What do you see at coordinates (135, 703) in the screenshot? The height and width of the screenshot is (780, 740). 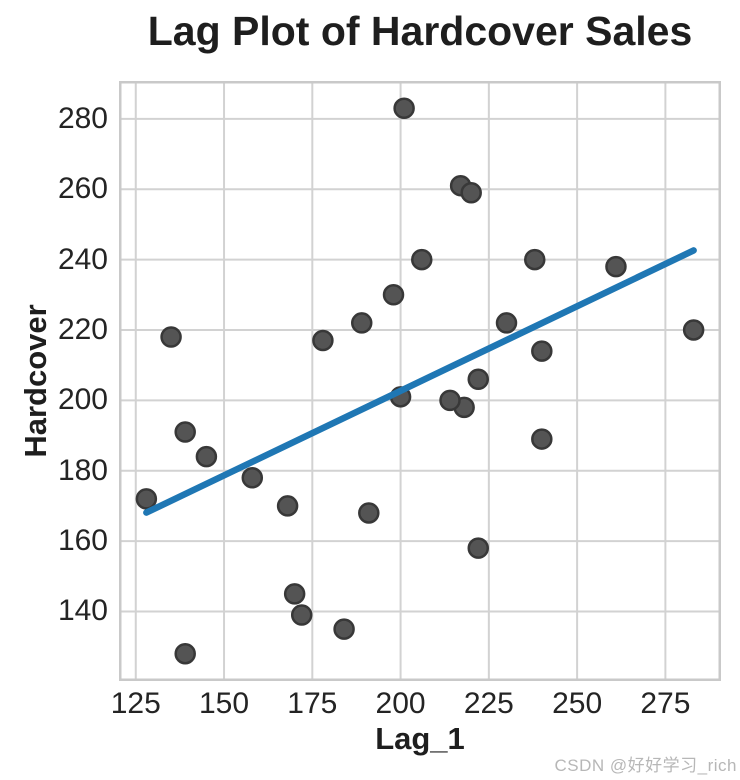 I see `x-tick-label: 125` at bounding box center [135, 703].